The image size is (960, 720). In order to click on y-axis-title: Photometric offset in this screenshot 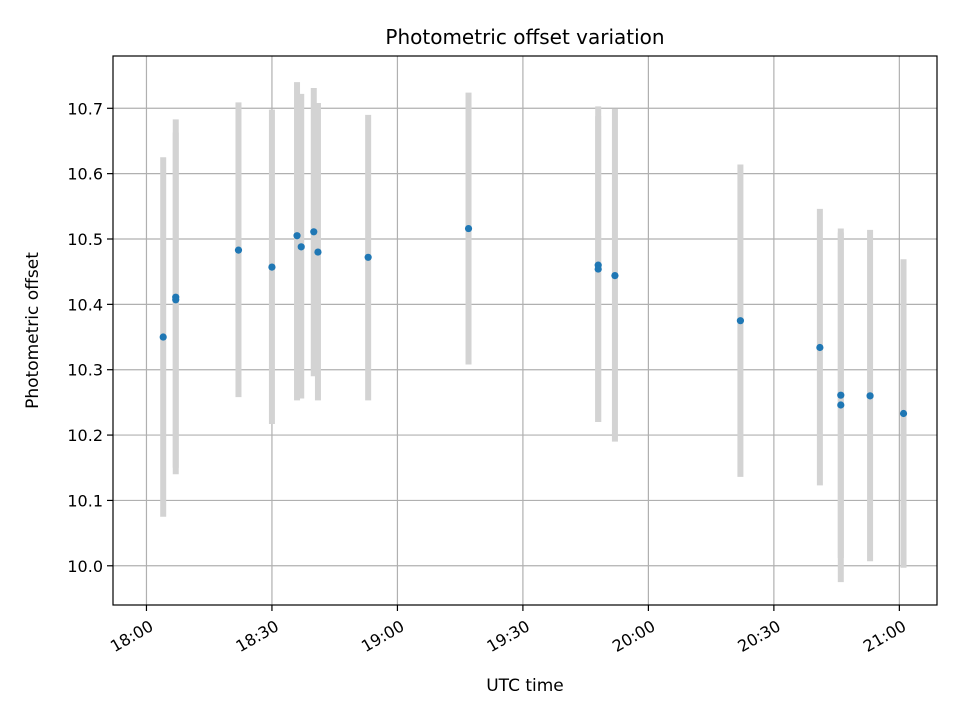, I will do `click(33, 330)`.